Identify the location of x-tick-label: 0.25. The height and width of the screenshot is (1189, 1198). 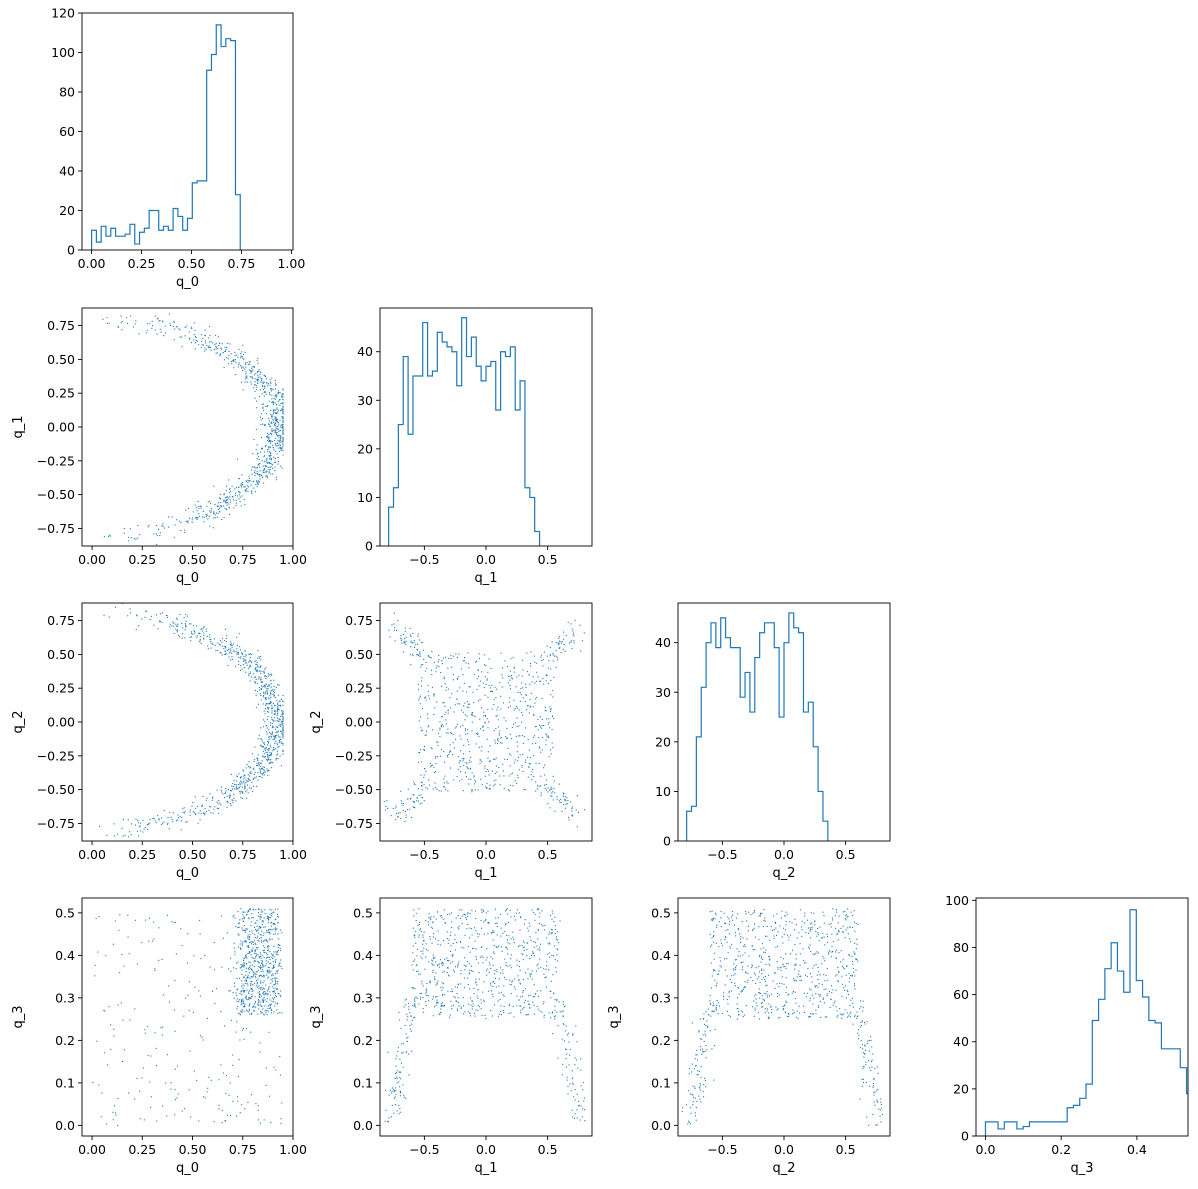
(142, 1149).